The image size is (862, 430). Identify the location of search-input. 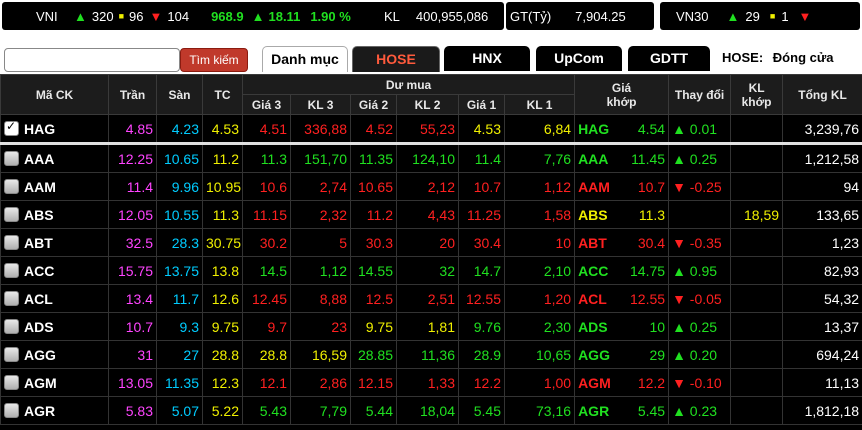
(92, 60).